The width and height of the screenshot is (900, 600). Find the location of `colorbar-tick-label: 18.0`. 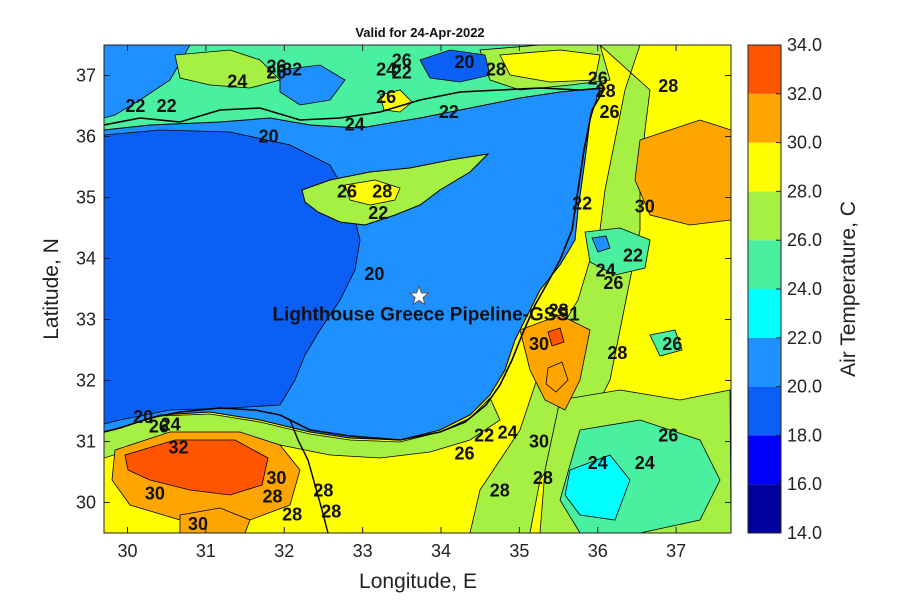

colorbar-tick-label: 18.0 is located at coordinates (804, 435).